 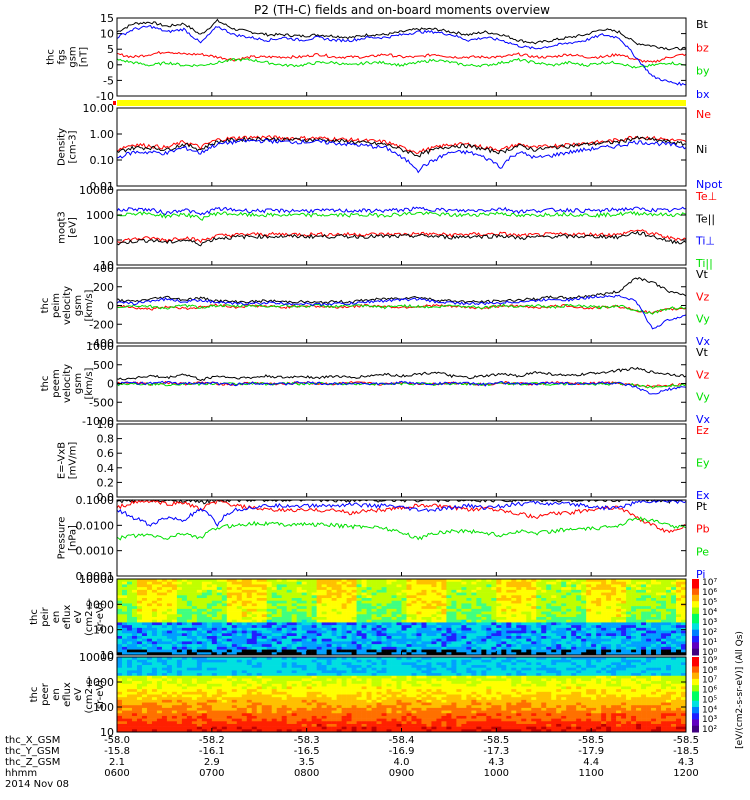 I want to click on colorbar-label: [eV/(cm2-s-sr-eV)] (All Qs), so click(x=740, y=690).